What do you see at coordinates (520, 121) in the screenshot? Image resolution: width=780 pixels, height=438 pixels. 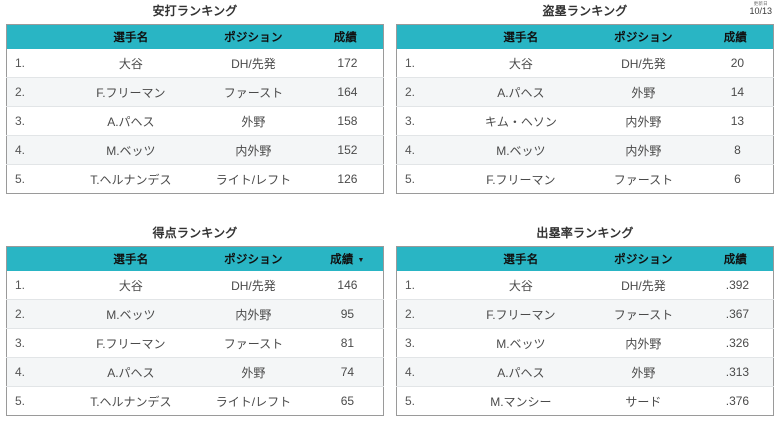 I see `cell-player-name: キム・ヘソン` at bounding box center [520, 121].